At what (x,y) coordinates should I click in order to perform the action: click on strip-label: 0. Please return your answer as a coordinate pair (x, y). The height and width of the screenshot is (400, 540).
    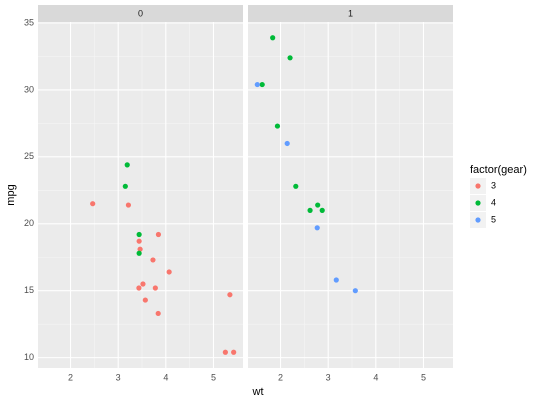
    Looking at the image, I should click on (140, 13).